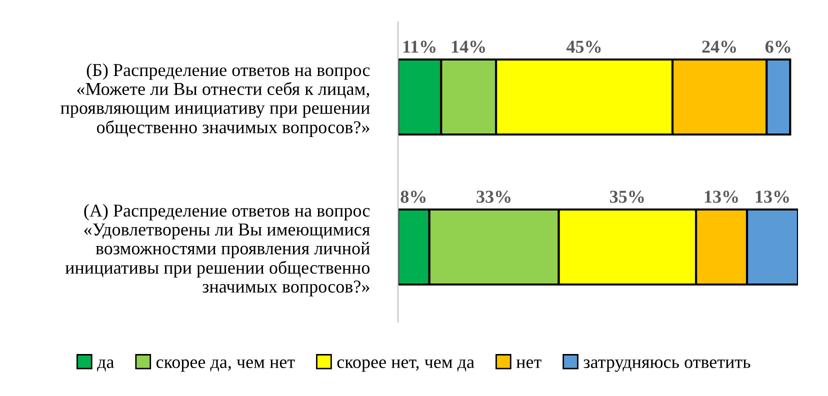  Describe the element at coordinates (667, 365) in the screenshot. I see `legend-label: затрудняюсь ответить` at that location.